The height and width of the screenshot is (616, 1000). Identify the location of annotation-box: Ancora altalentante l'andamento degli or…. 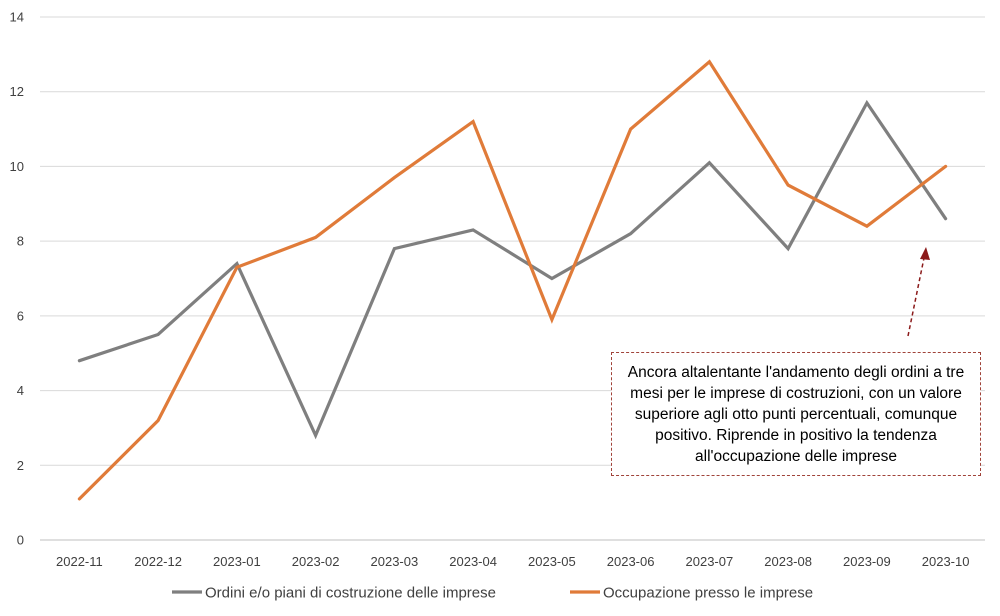
(796, 414).